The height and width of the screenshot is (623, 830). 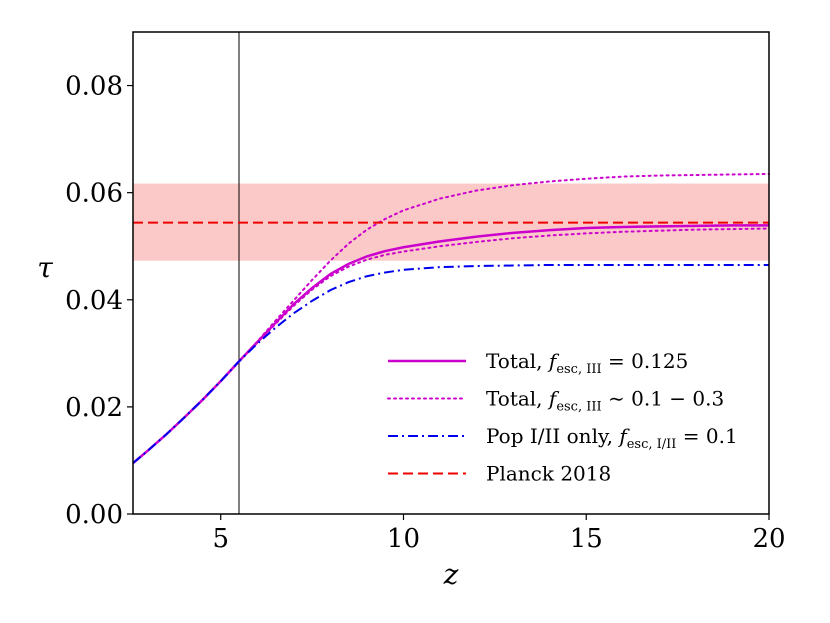 What do you see at coordinates (94, 194) in the screenshot?
I see `y-tick-label: 0.06` at bounding box center [94, 194].